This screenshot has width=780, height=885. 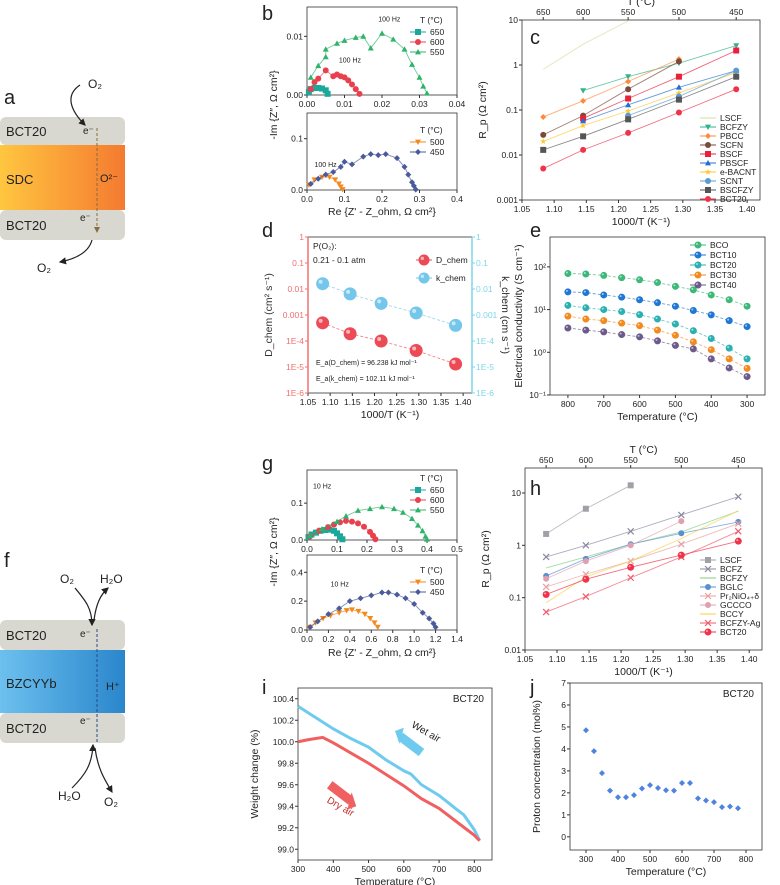 What do you see at coordinates (715, 209) in the screenshot?
I see `x-tick-label: 1.35` at bounding box center [715, 209].